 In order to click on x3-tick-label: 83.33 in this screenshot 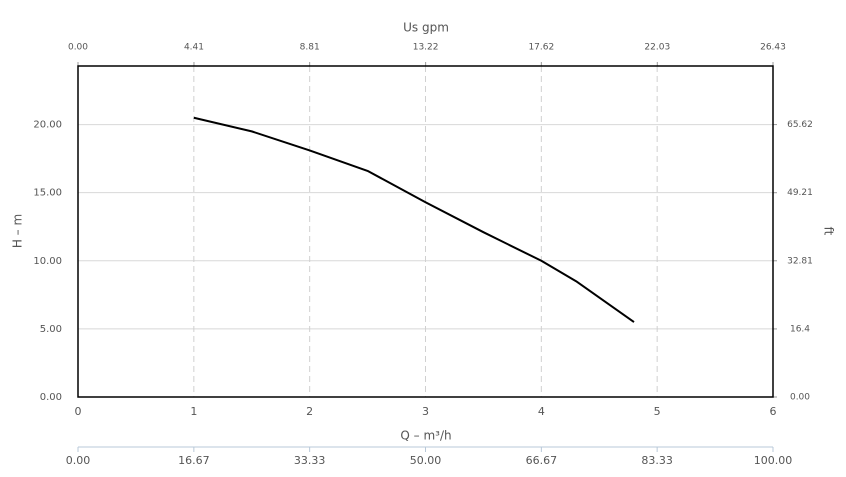, I will do `click(657, 460)`.